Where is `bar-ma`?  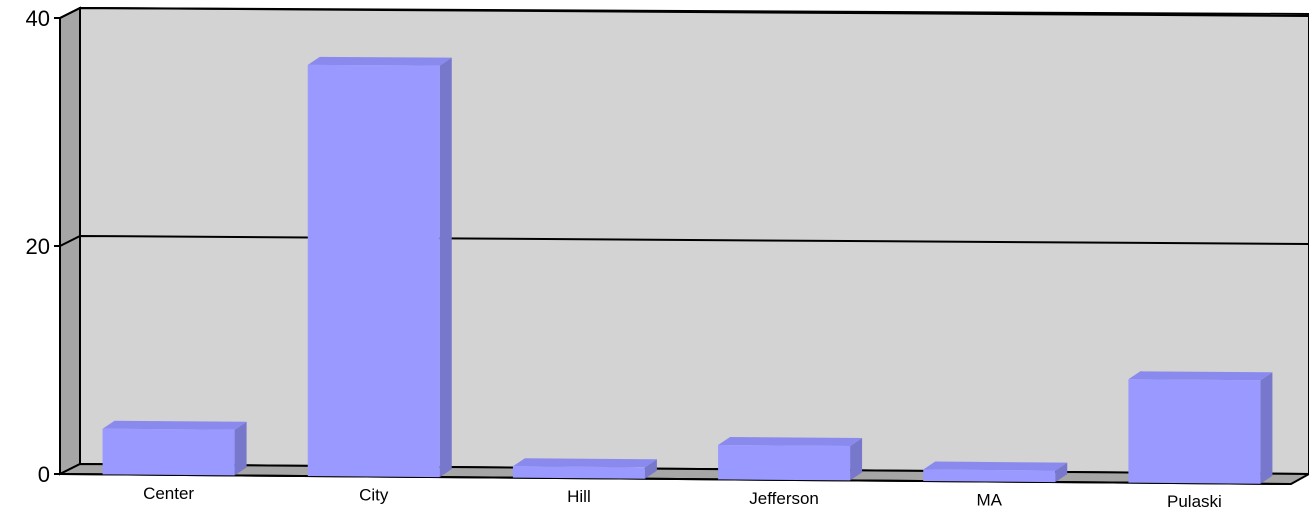 bar-ma is located at coordinates (995, 472).